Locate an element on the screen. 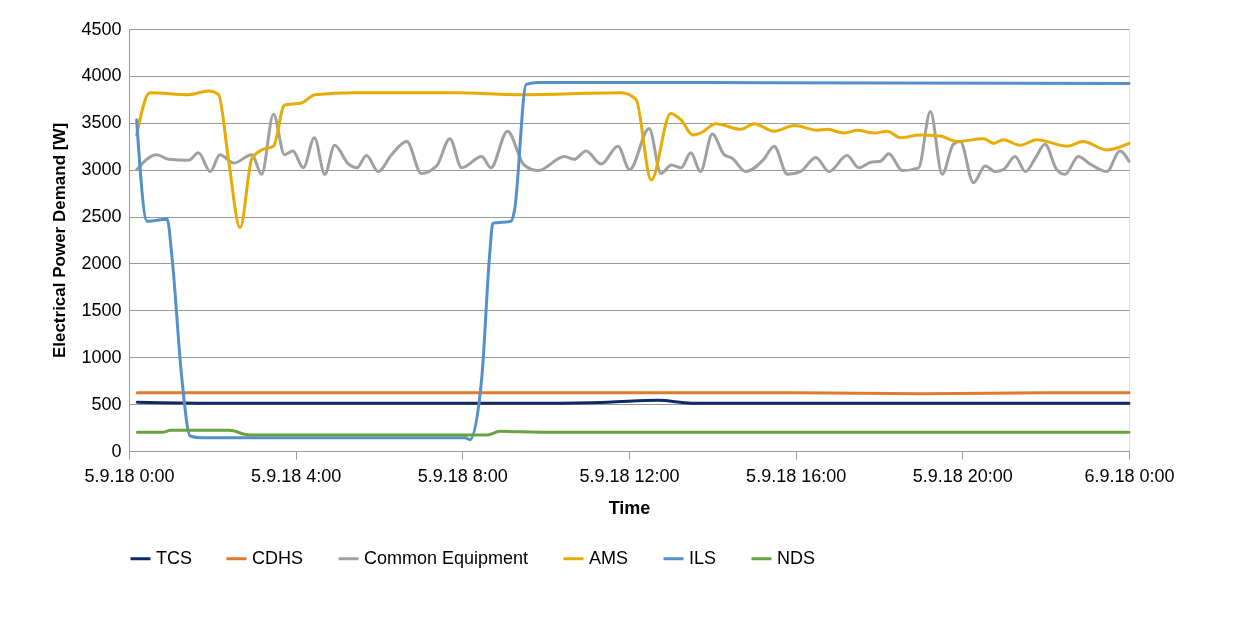  legend-label: AMS is located at coordinates (609, 557).